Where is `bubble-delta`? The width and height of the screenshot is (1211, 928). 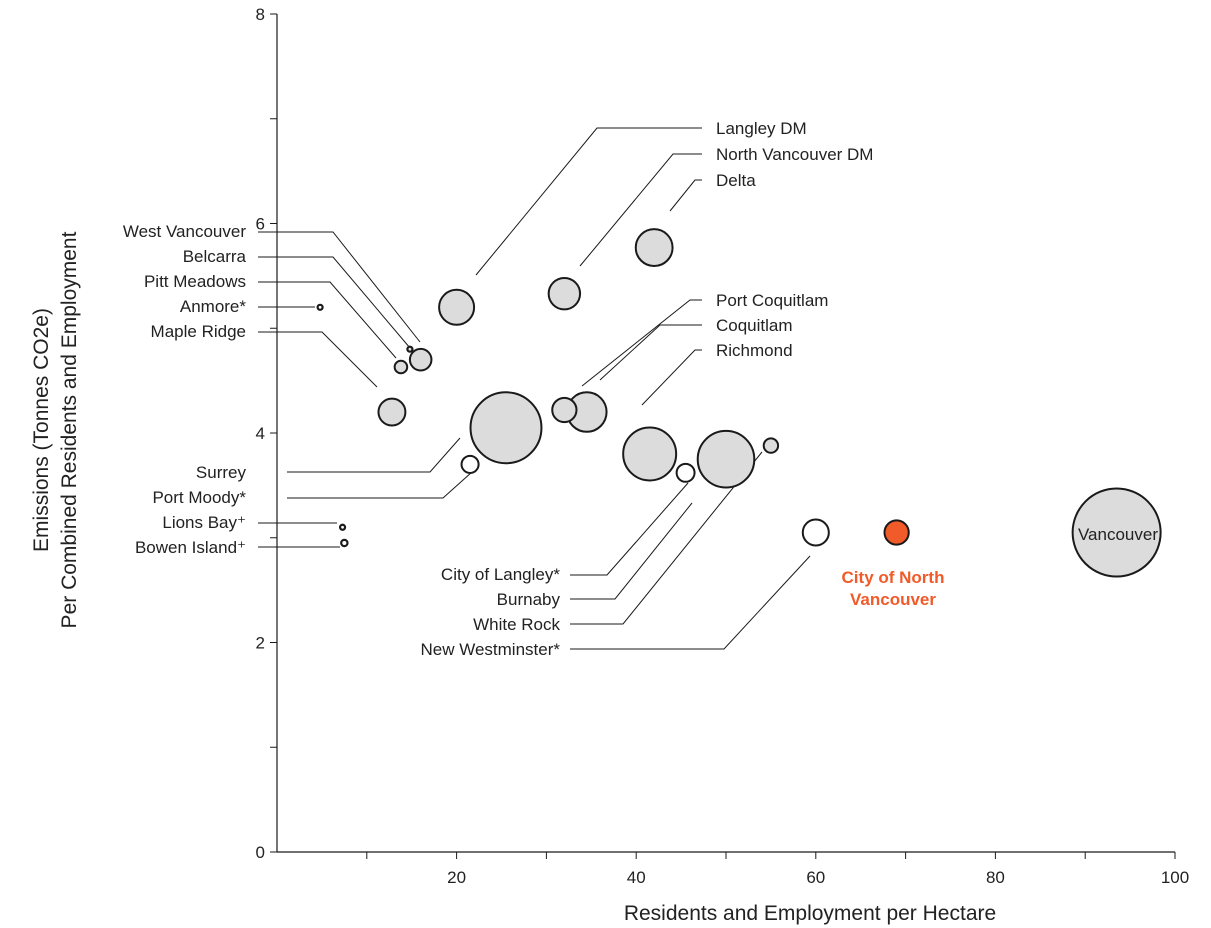 bubble-delta is located at coordinates (654, 248).